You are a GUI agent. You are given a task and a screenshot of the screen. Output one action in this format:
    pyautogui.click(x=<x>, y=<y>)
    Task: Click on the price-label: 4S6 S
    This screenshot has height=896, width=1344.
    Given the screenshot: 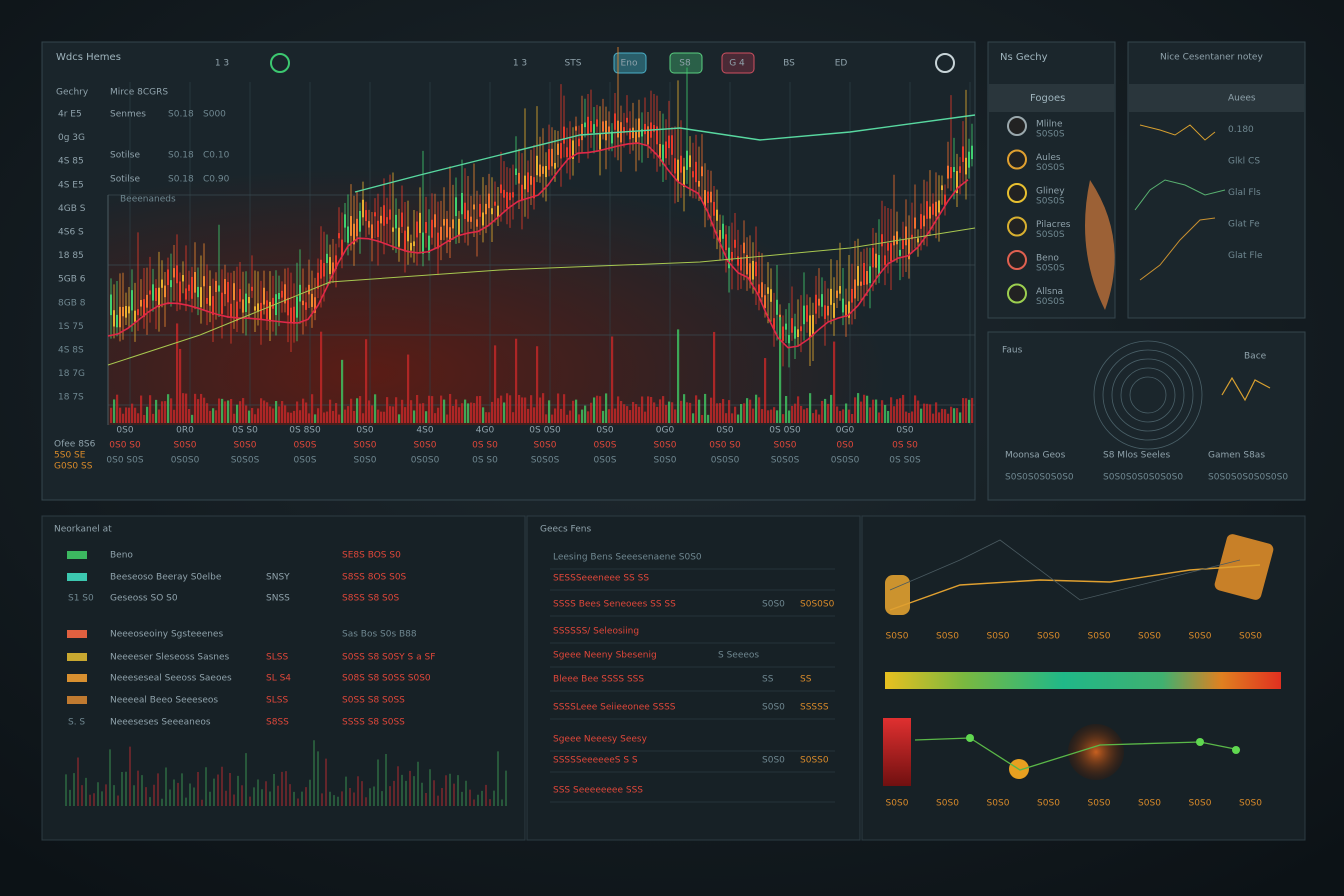 What is the action you would take?
    pyautogui.click(x=71, y=233)
    